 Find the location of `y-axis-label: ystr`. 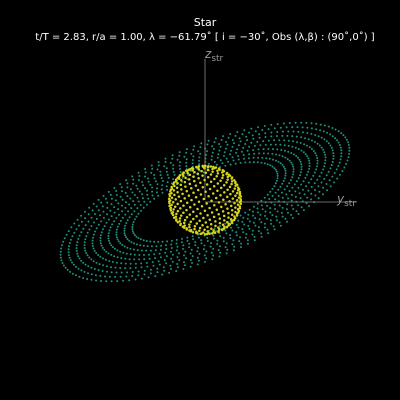

y-axis-label: ystr is located at coordinates (346, 200).